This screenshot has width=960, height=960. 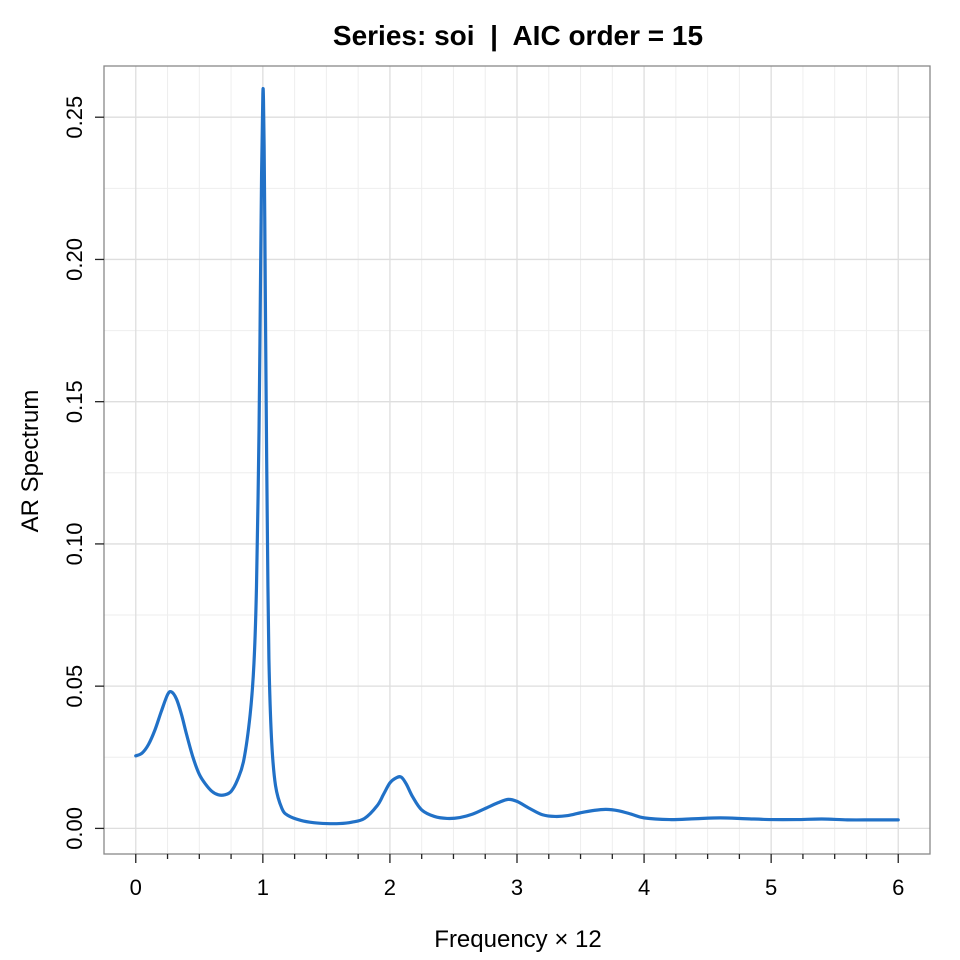 What do you see at coordinates (74, 259) in the screenshot?
I see `y-tick-label: 0.20` at bounding box center [74, 259].